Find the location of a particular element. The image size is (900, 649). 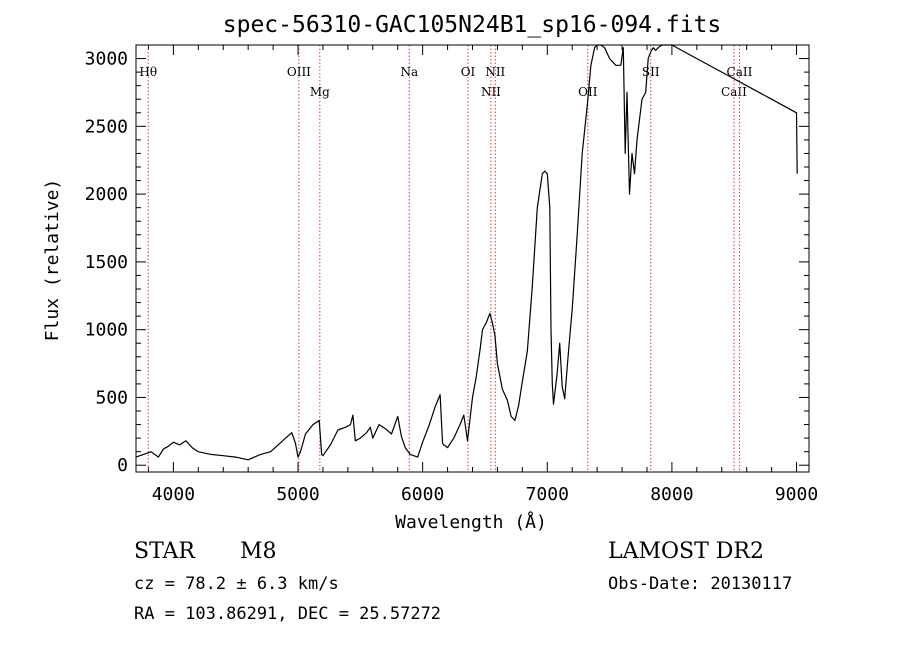

y-tick-label: 1000 is located at coordinates (106, 330).